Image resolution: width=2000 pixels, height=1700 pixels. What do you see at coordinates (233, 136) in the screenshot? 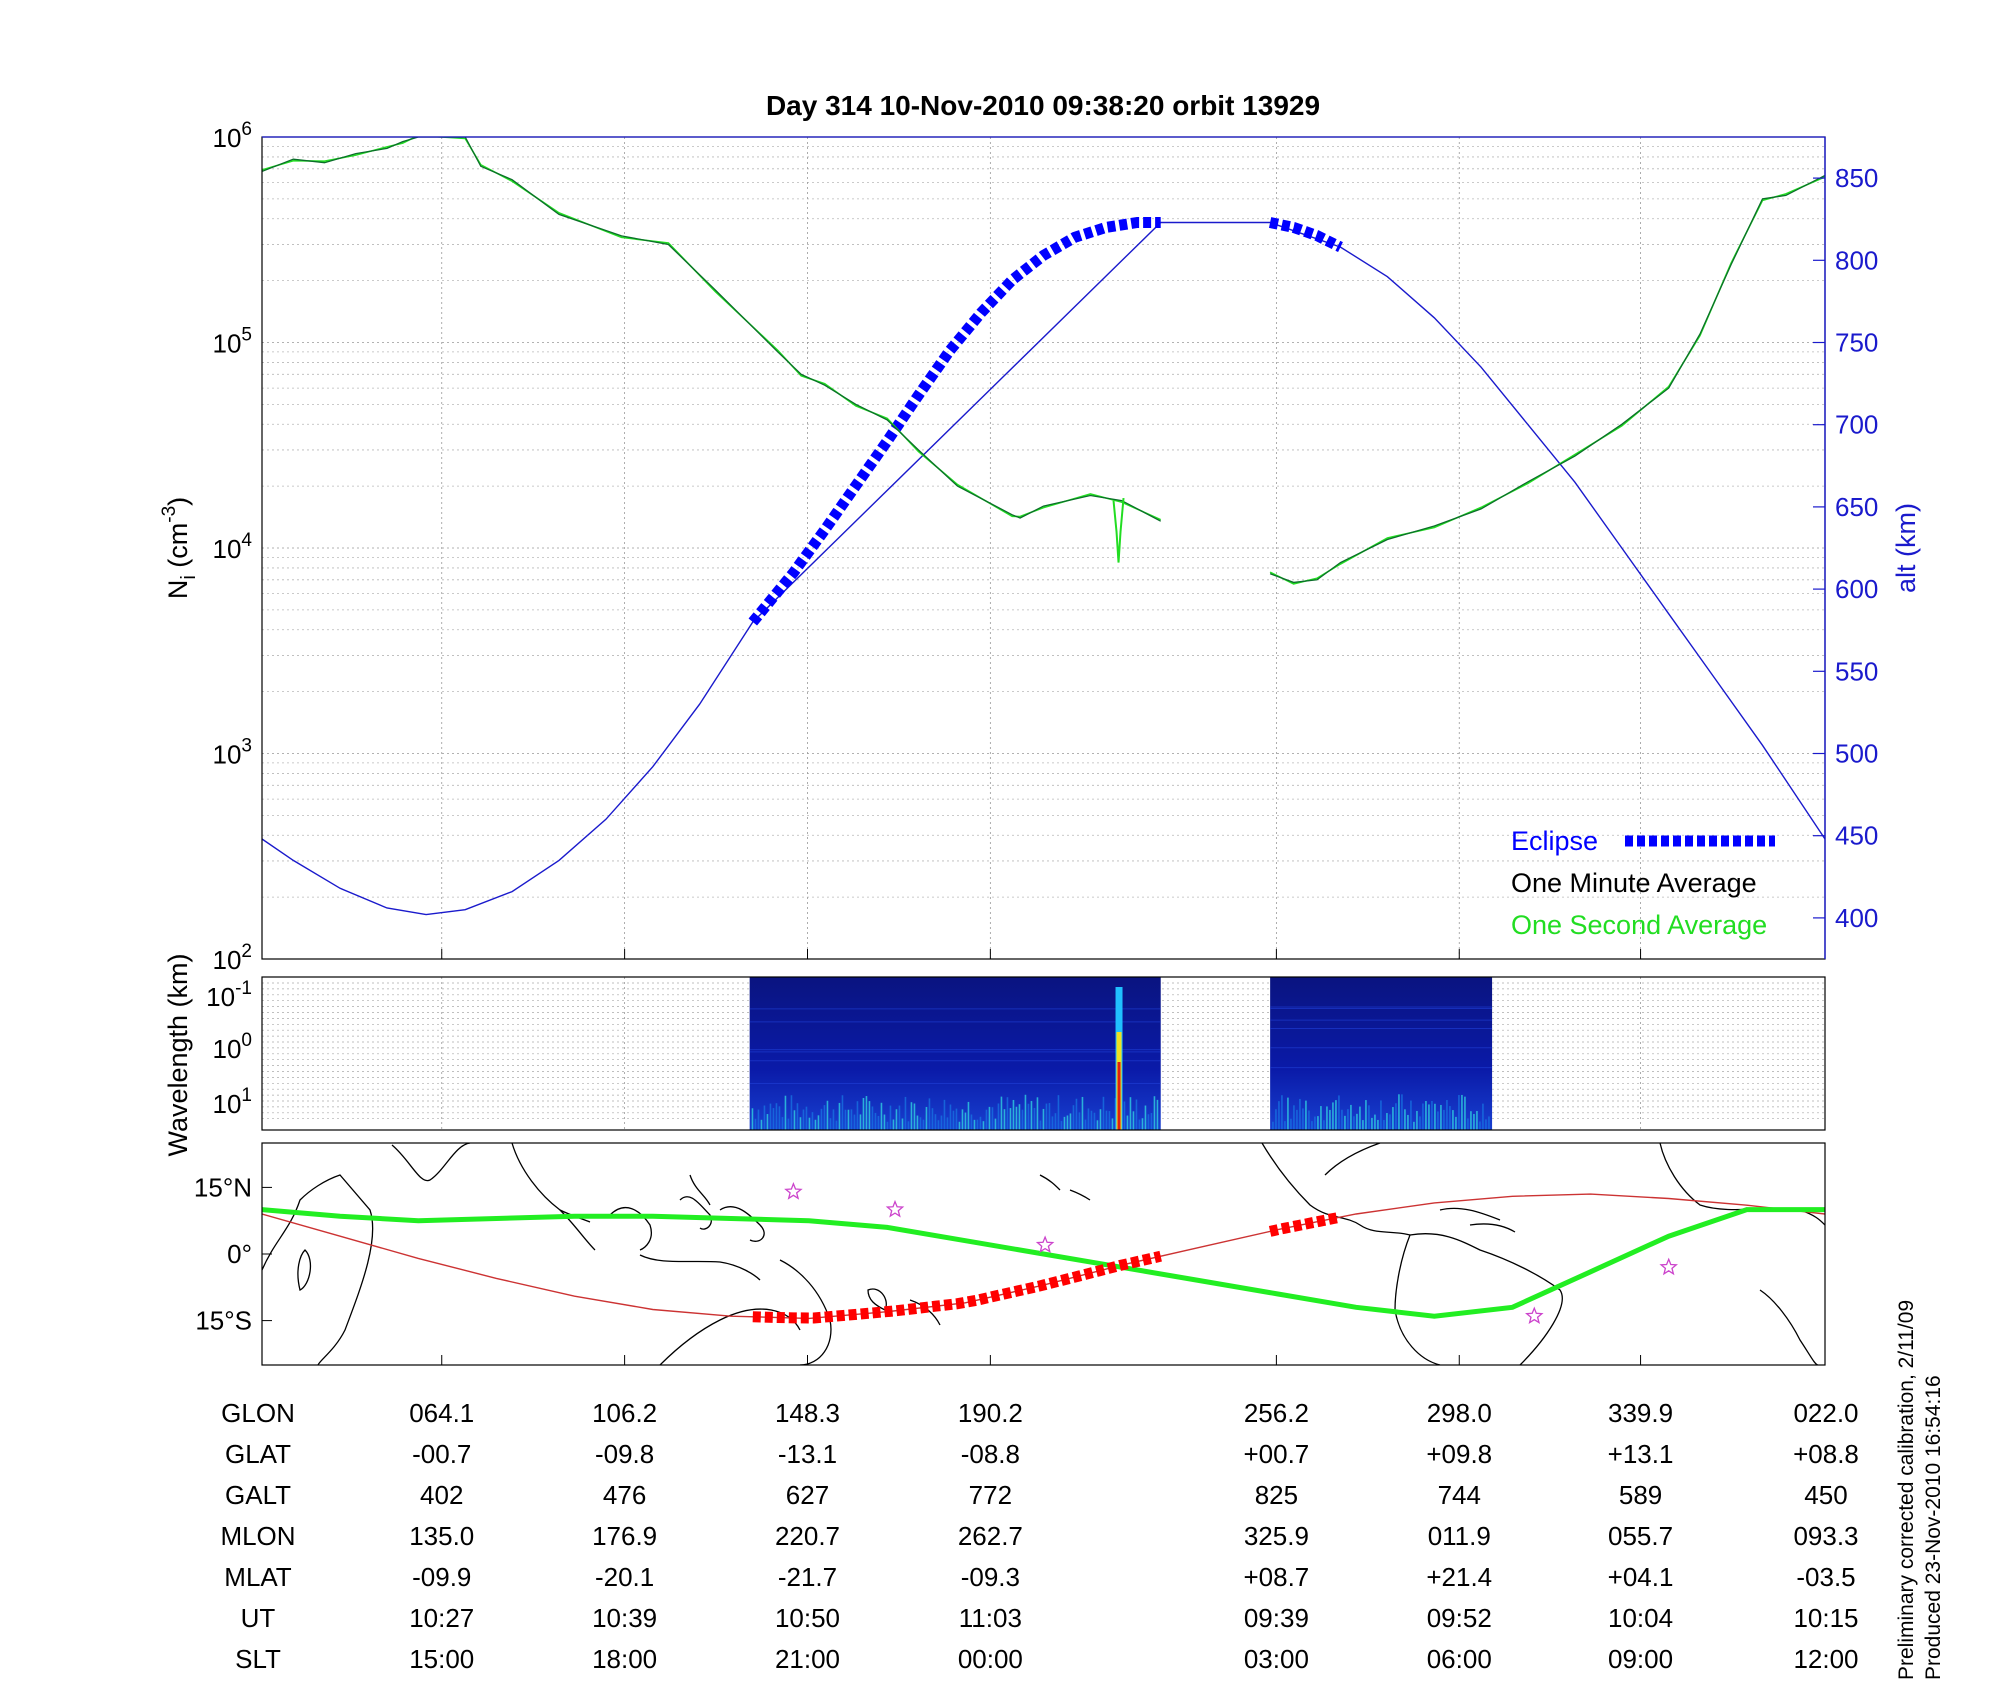
I see `left-tick-label: 10⁶` at bounding box center [233, 136].